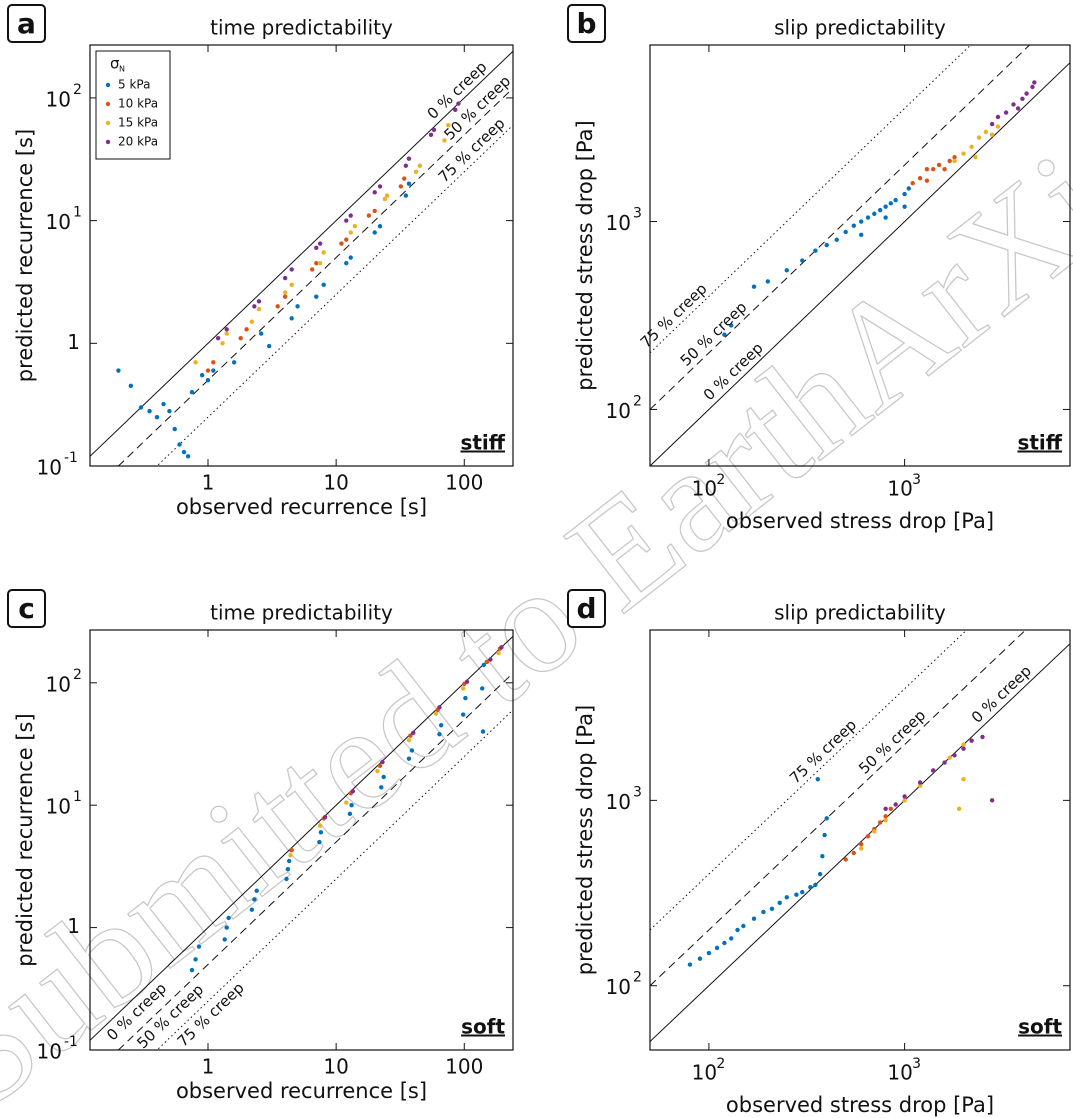 The width and height of the screenshot is (1073, 1118). I want to click on y-tick-exp: 1, so click(77, 213).